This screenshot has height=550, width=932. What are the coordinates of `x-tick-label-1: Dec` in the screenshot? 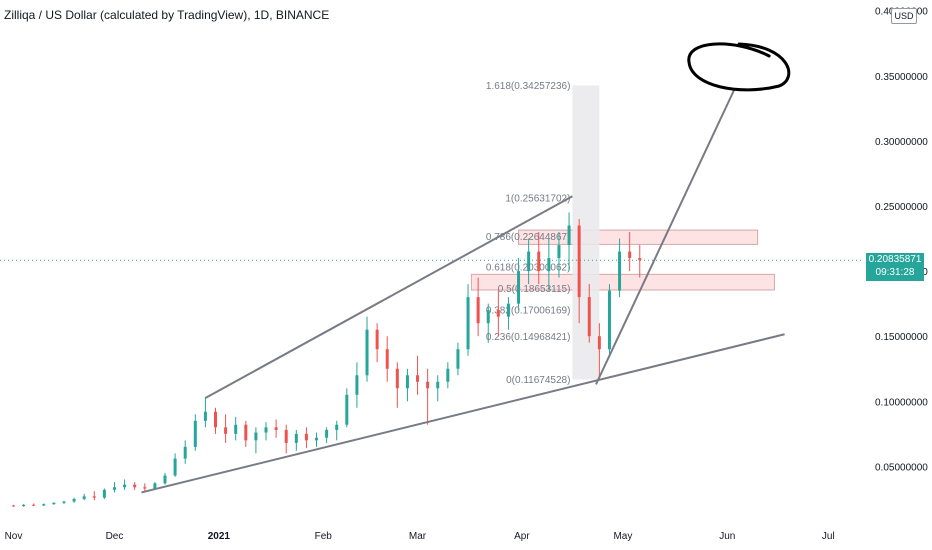 It's located at (115, 536).